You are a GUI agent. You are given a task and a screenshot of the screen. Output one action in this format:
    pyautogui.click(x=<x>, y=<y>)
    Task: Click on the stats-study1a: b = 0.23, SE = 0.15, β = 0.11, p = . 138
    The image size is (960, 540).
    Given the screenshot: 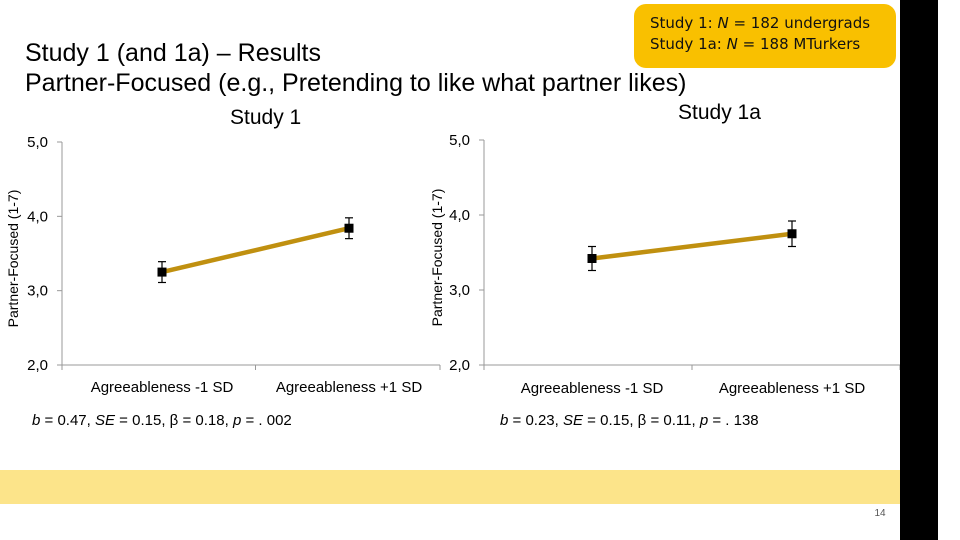 What is the action you would take?
    pyautogui.click(x=629, y=420)
    